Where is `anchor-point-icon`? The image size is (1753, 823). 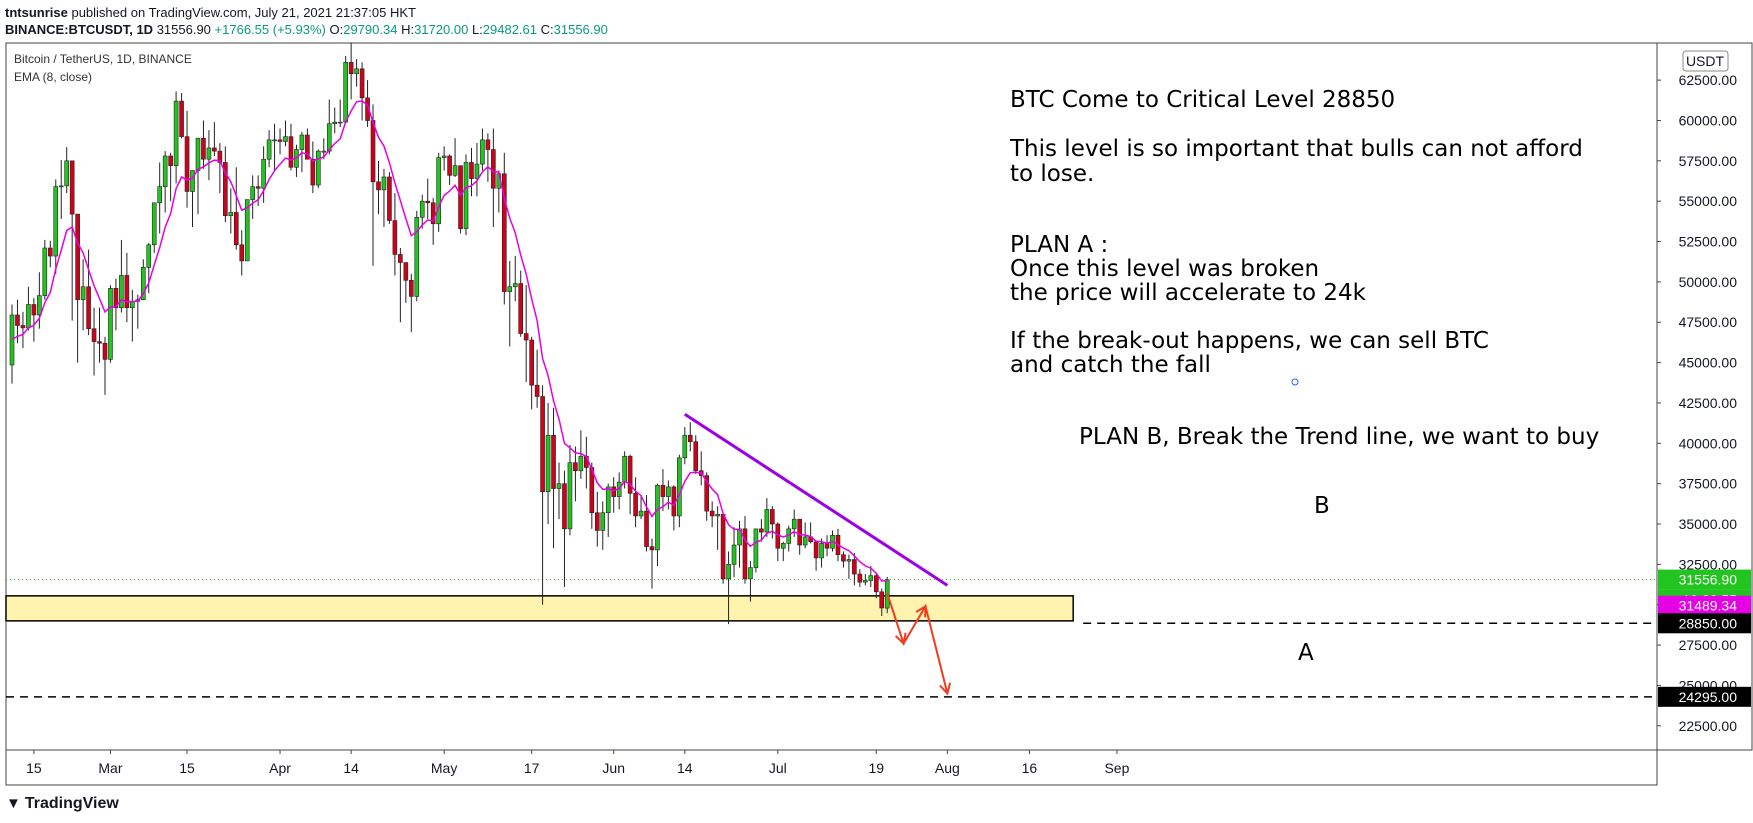
anchor-point-icon is located at coordinates (1295, 382).